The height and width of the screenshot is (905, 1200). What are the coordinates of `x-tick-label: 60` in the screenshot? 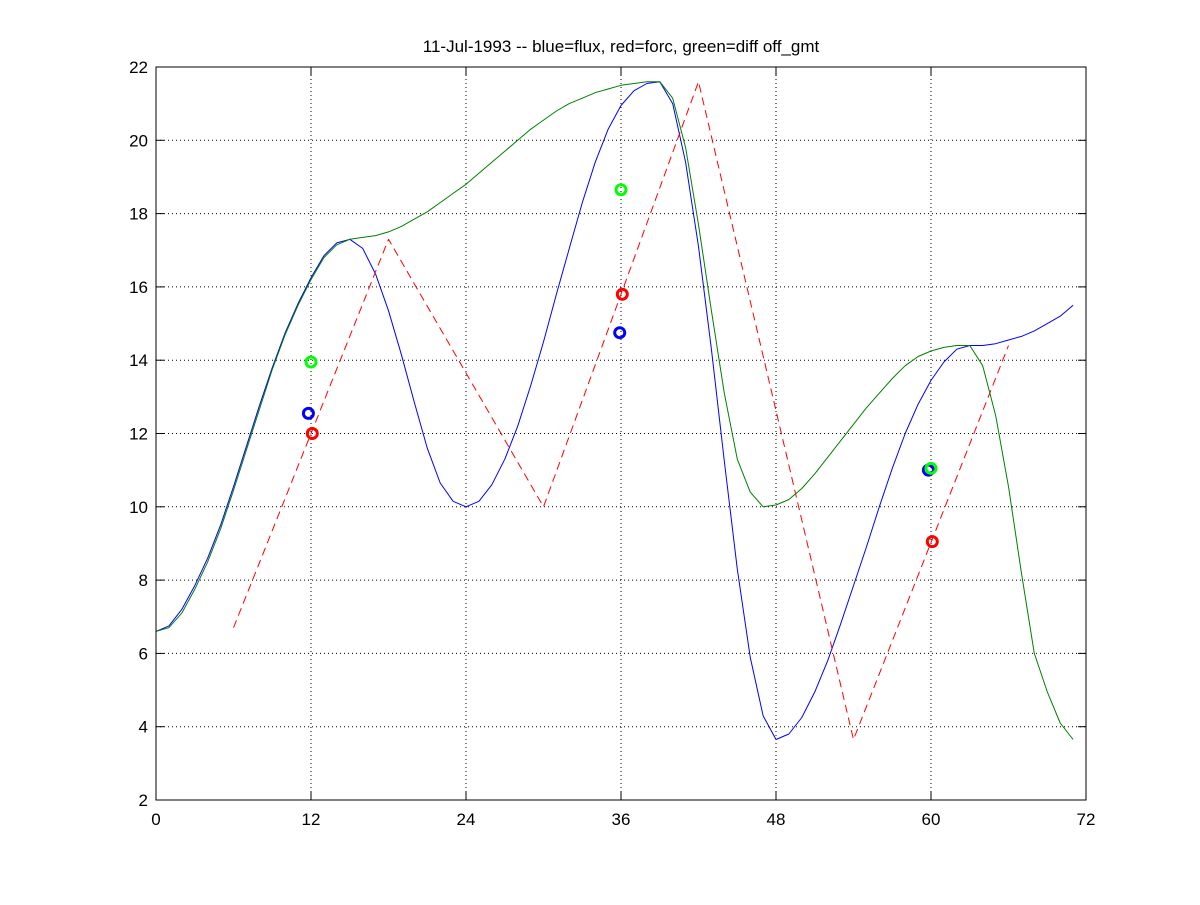 It's located at (931, 819).